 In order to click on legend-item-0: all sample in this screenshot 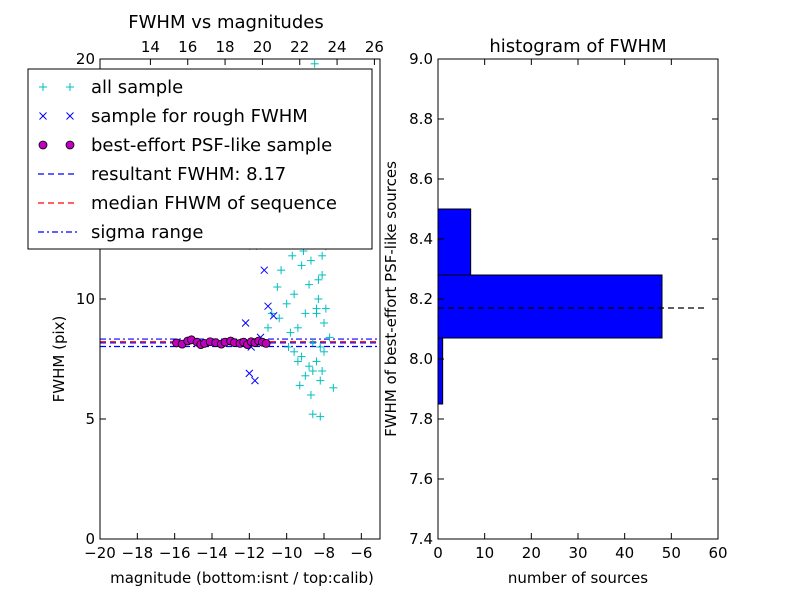, I will do `click(111, 87)`.